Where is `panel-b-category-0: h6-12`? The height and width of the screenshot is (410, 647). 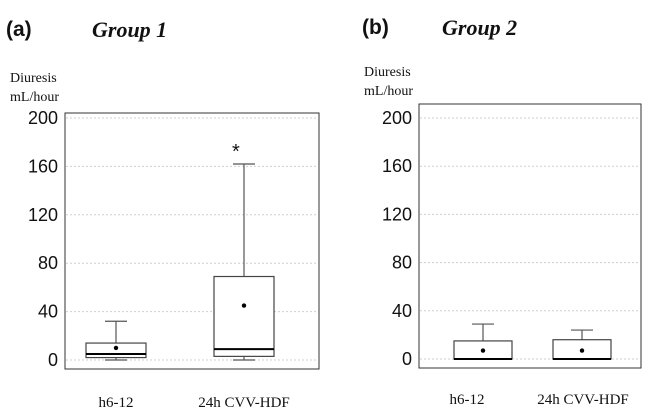
panel-b-category-0: h6-12 is located at coordinates (467, 400).